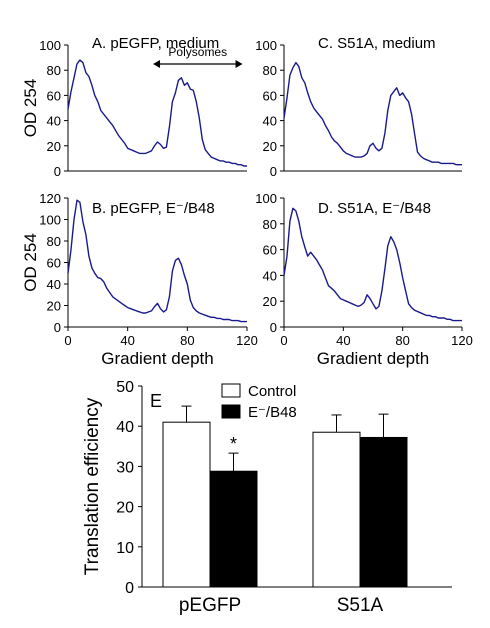 Image resolution: width=490 pixels, height=628 pixels. Describe the element at coordinates (157, 358) in the screenshot. I see `panel-b-x-label: Gradient depth` at that location.